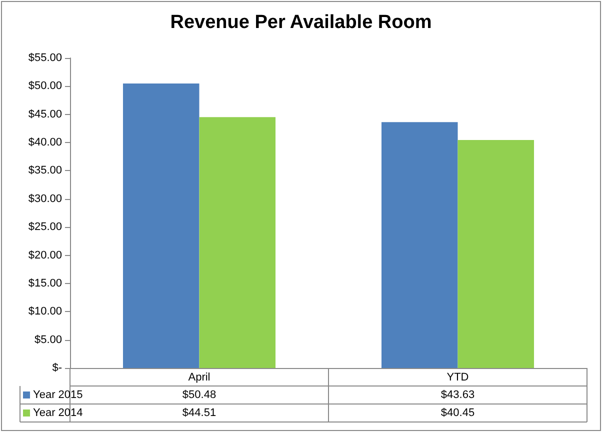 This screenshot has width=602, height=432. What do you see at coordinates (301, 22) in the screenshot?
I see `chart-title: Revenue Per Available Room` at bounding box center [301, 22].